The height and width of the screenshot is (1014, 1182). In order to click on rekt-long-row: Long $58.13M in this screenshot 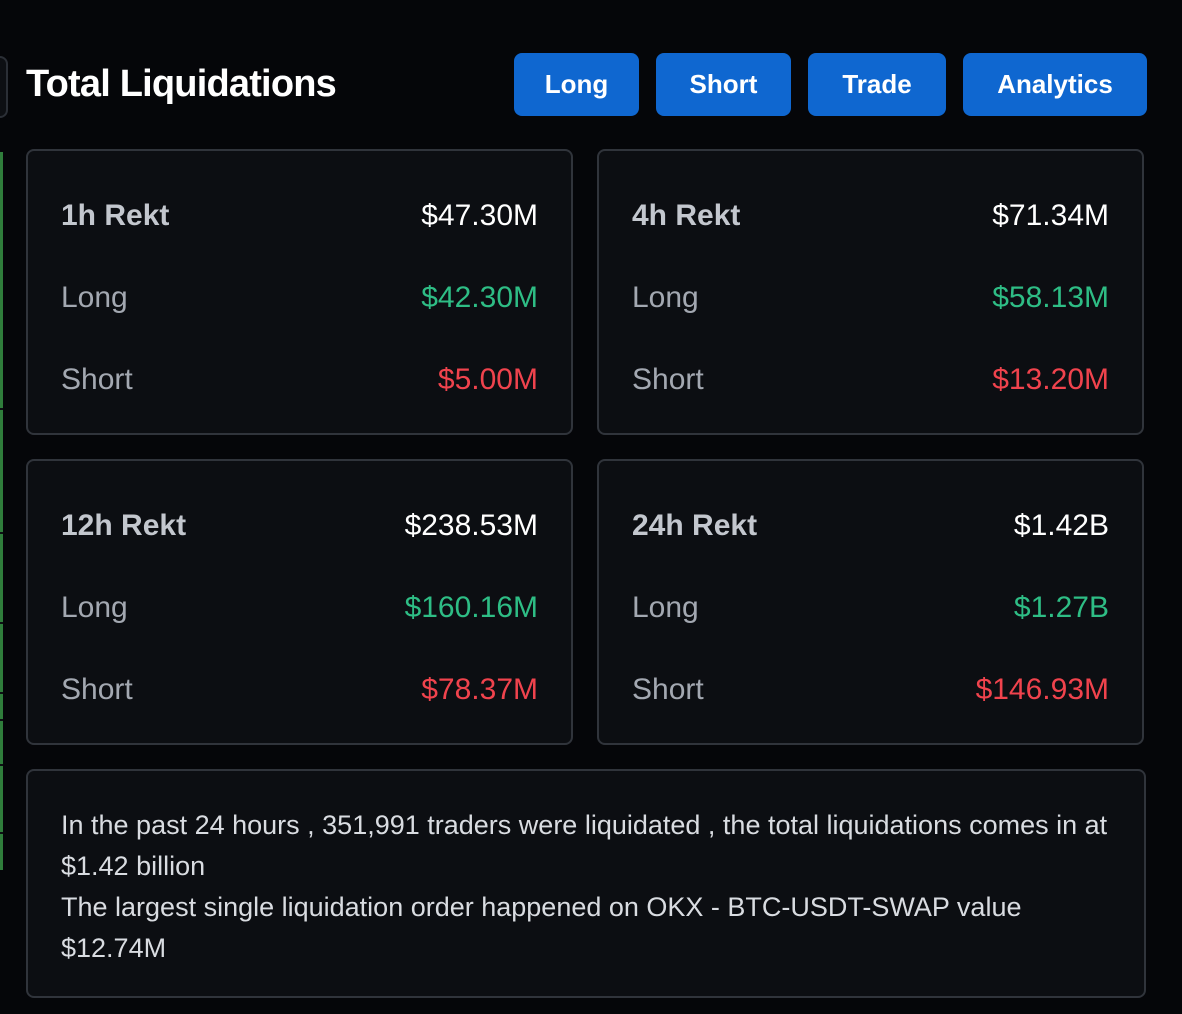, I will do `click(870, 298)`.